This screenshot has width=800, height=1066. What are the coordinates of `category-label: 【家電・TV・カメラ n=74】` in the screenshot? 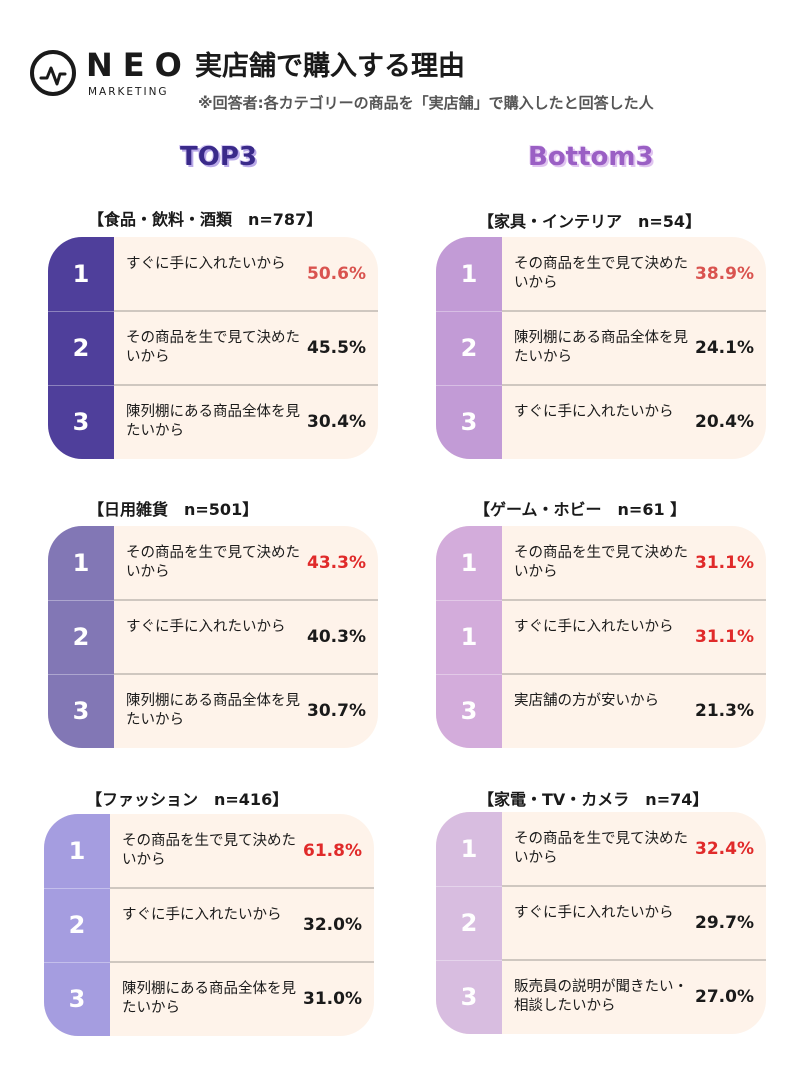 It's located at (593, 799).